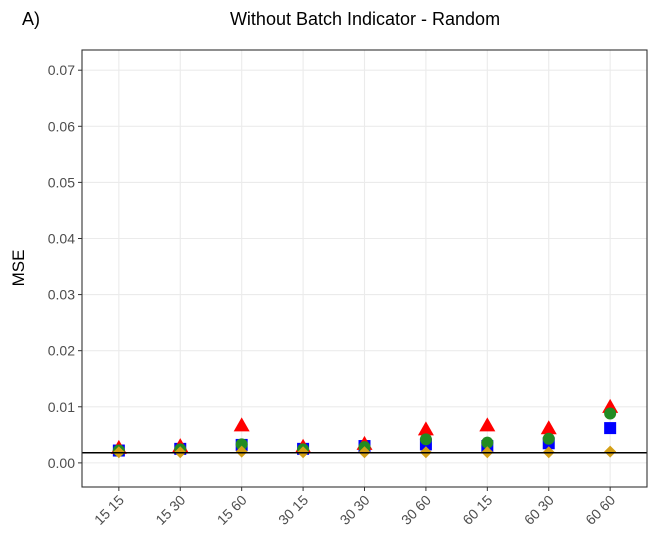 The image size is (653, 545). What do you see at coordinates (355, 510) in the screenshot?
I see `x-tick-label: 30 30` at bounding box center [355, 510].